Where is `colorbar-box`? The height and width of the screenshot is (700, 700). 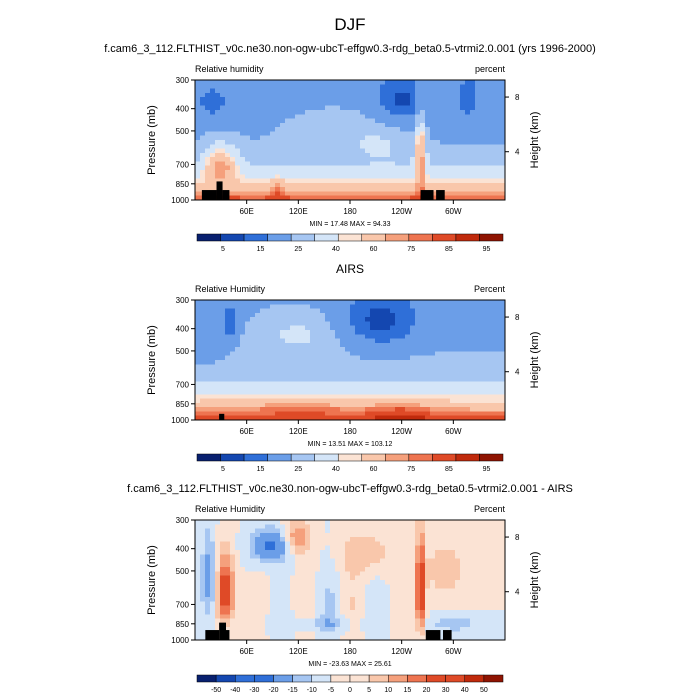 colorbar-box is located at coordinates (420, 237).